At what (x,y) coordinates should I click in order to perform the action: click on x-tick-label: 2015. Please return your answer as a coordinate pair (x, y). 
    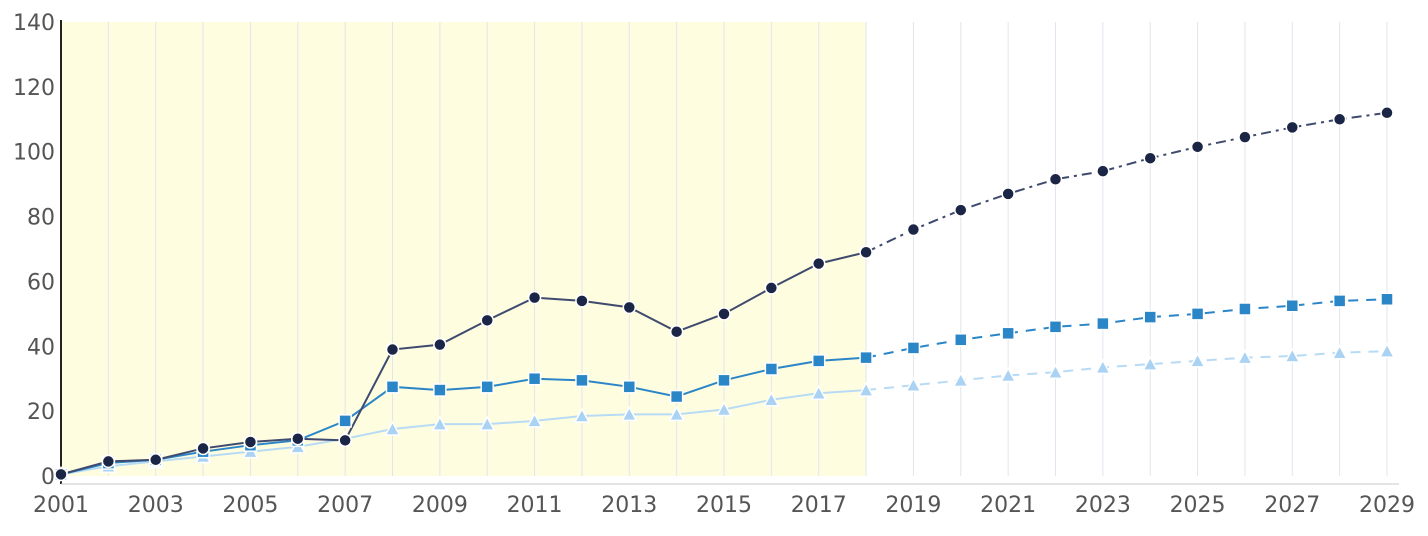
    Looking at the image, I should click on (724, 505).